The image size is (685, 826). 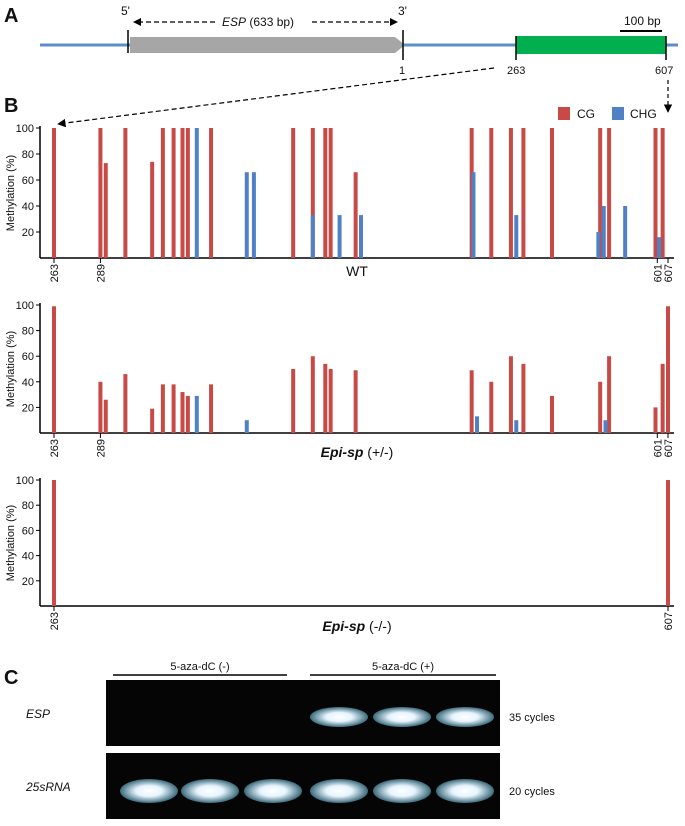 I want to click on legend-chg-label: CHG, so click(x=643, y=114).